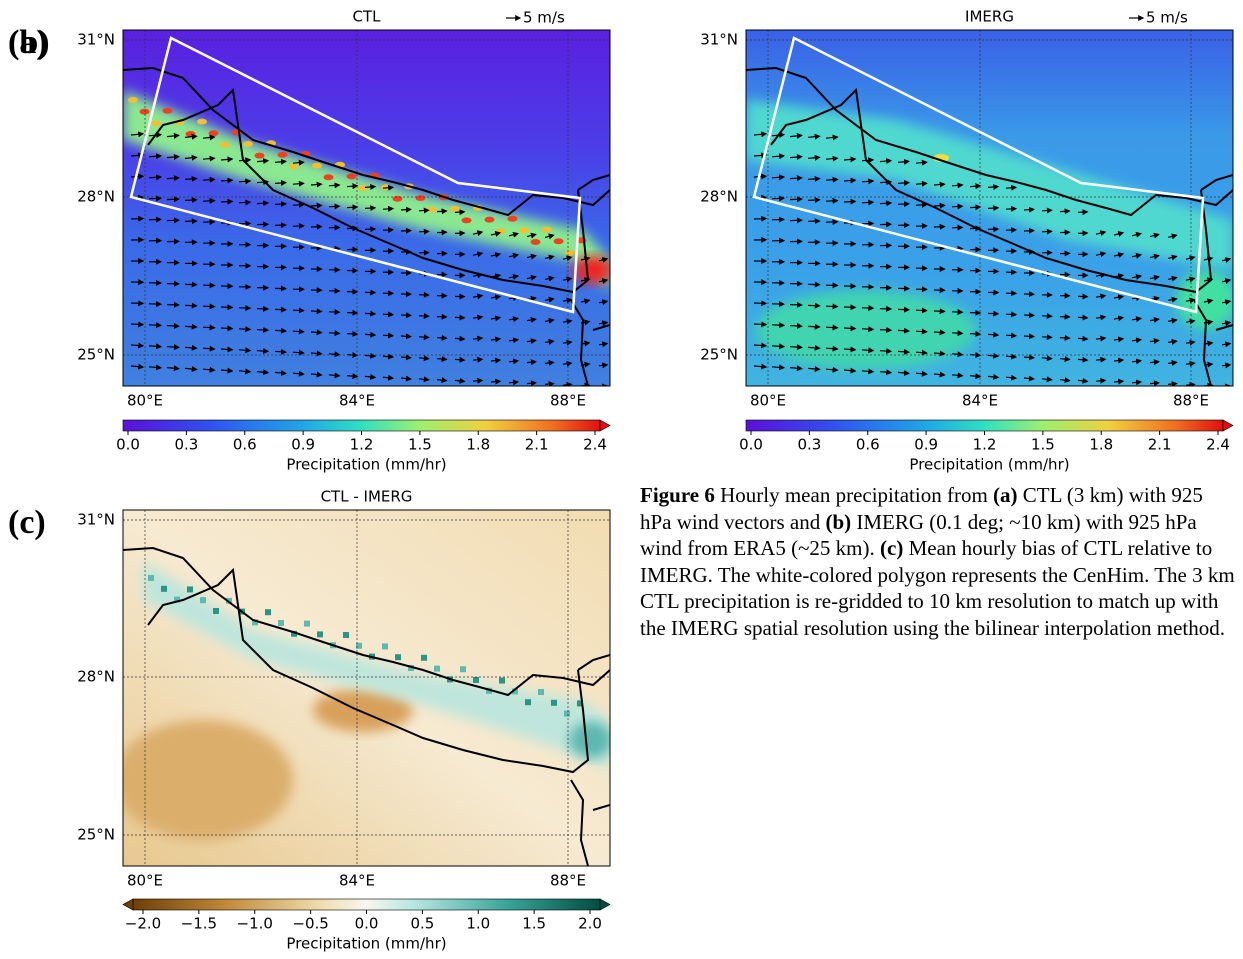 The image size is (1243, 959). What do you see at coordinates (989, 465) in the screenshot?
I see `colorbar-label: Precipitation (mm/hr)` at bounding box center [989, 465].